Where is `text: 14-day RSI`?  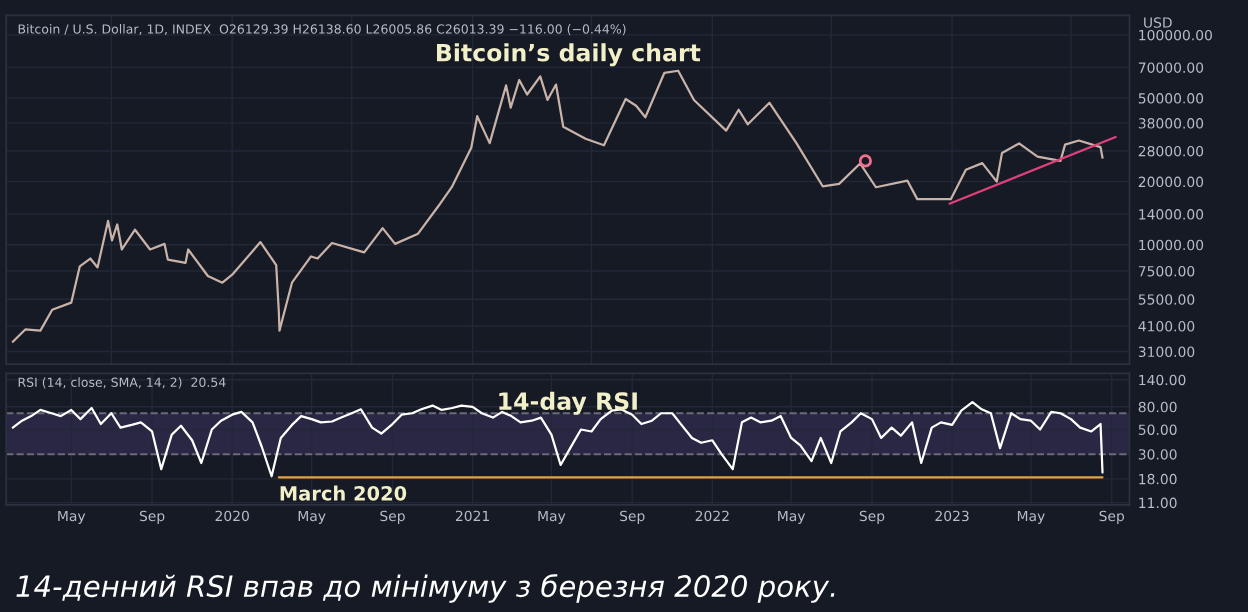
text: 14-day RSI is located at coordinates (568, 403).